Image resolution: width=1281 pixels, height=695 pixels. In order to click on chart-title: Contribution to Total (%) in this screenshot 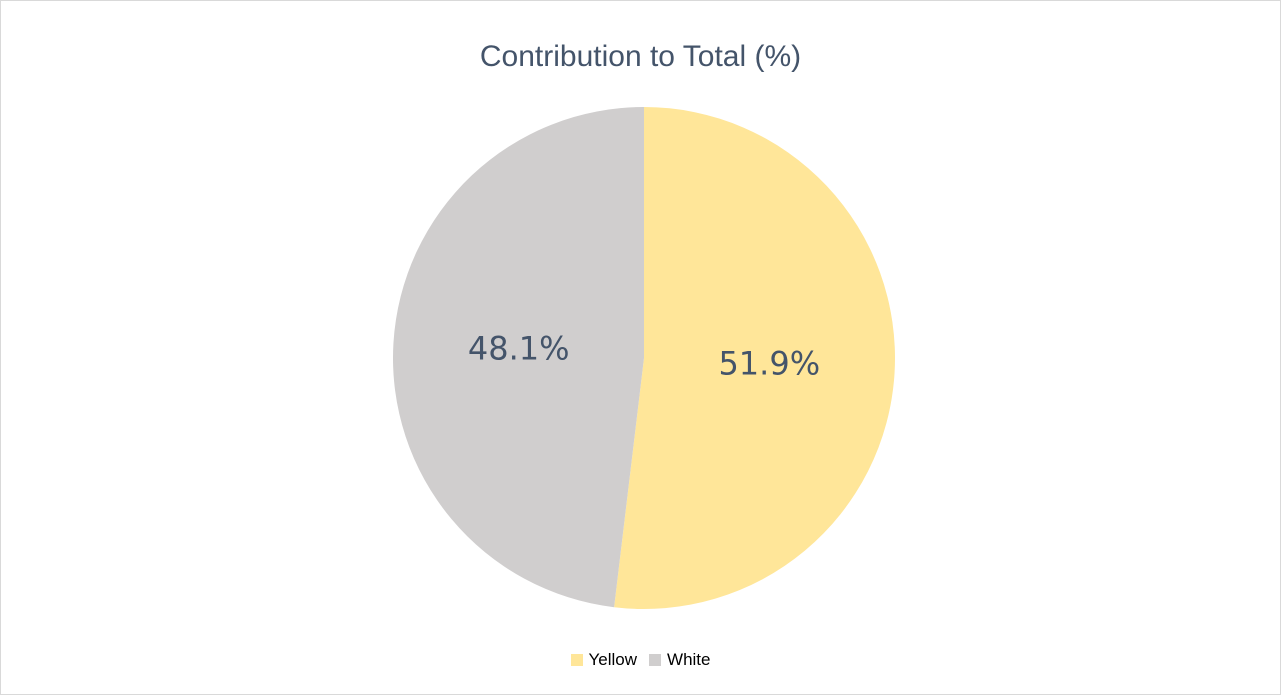, I will do `click(640, 56)`.